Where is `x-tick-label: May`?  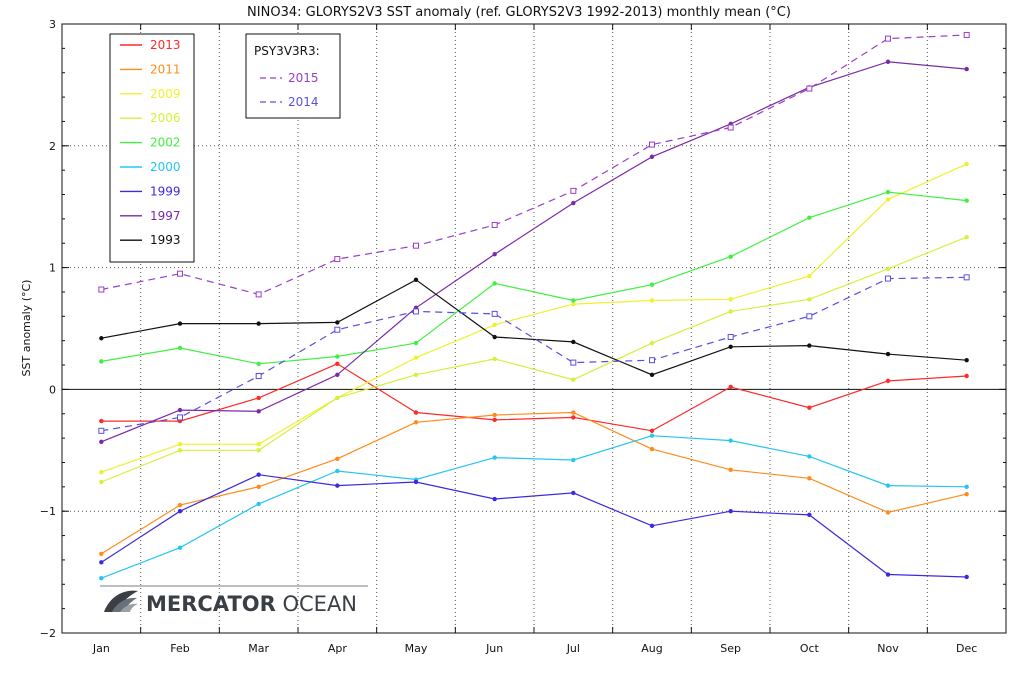 x-tick-label: May is located at coordinates (416, 648).